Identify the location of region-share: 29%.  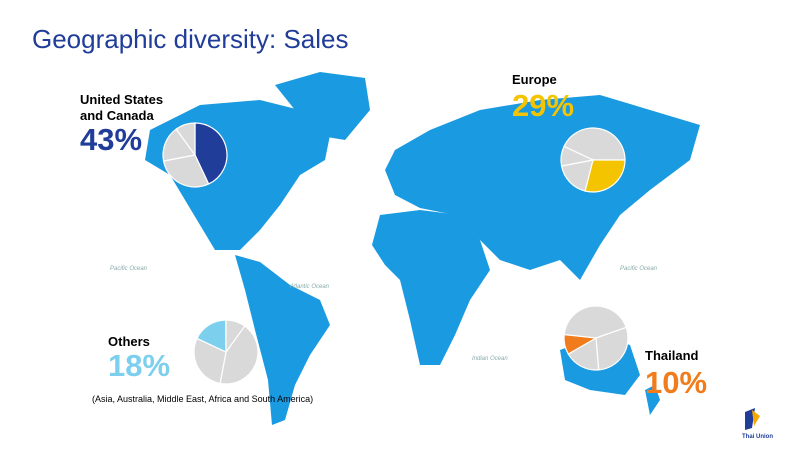
(543, 105).